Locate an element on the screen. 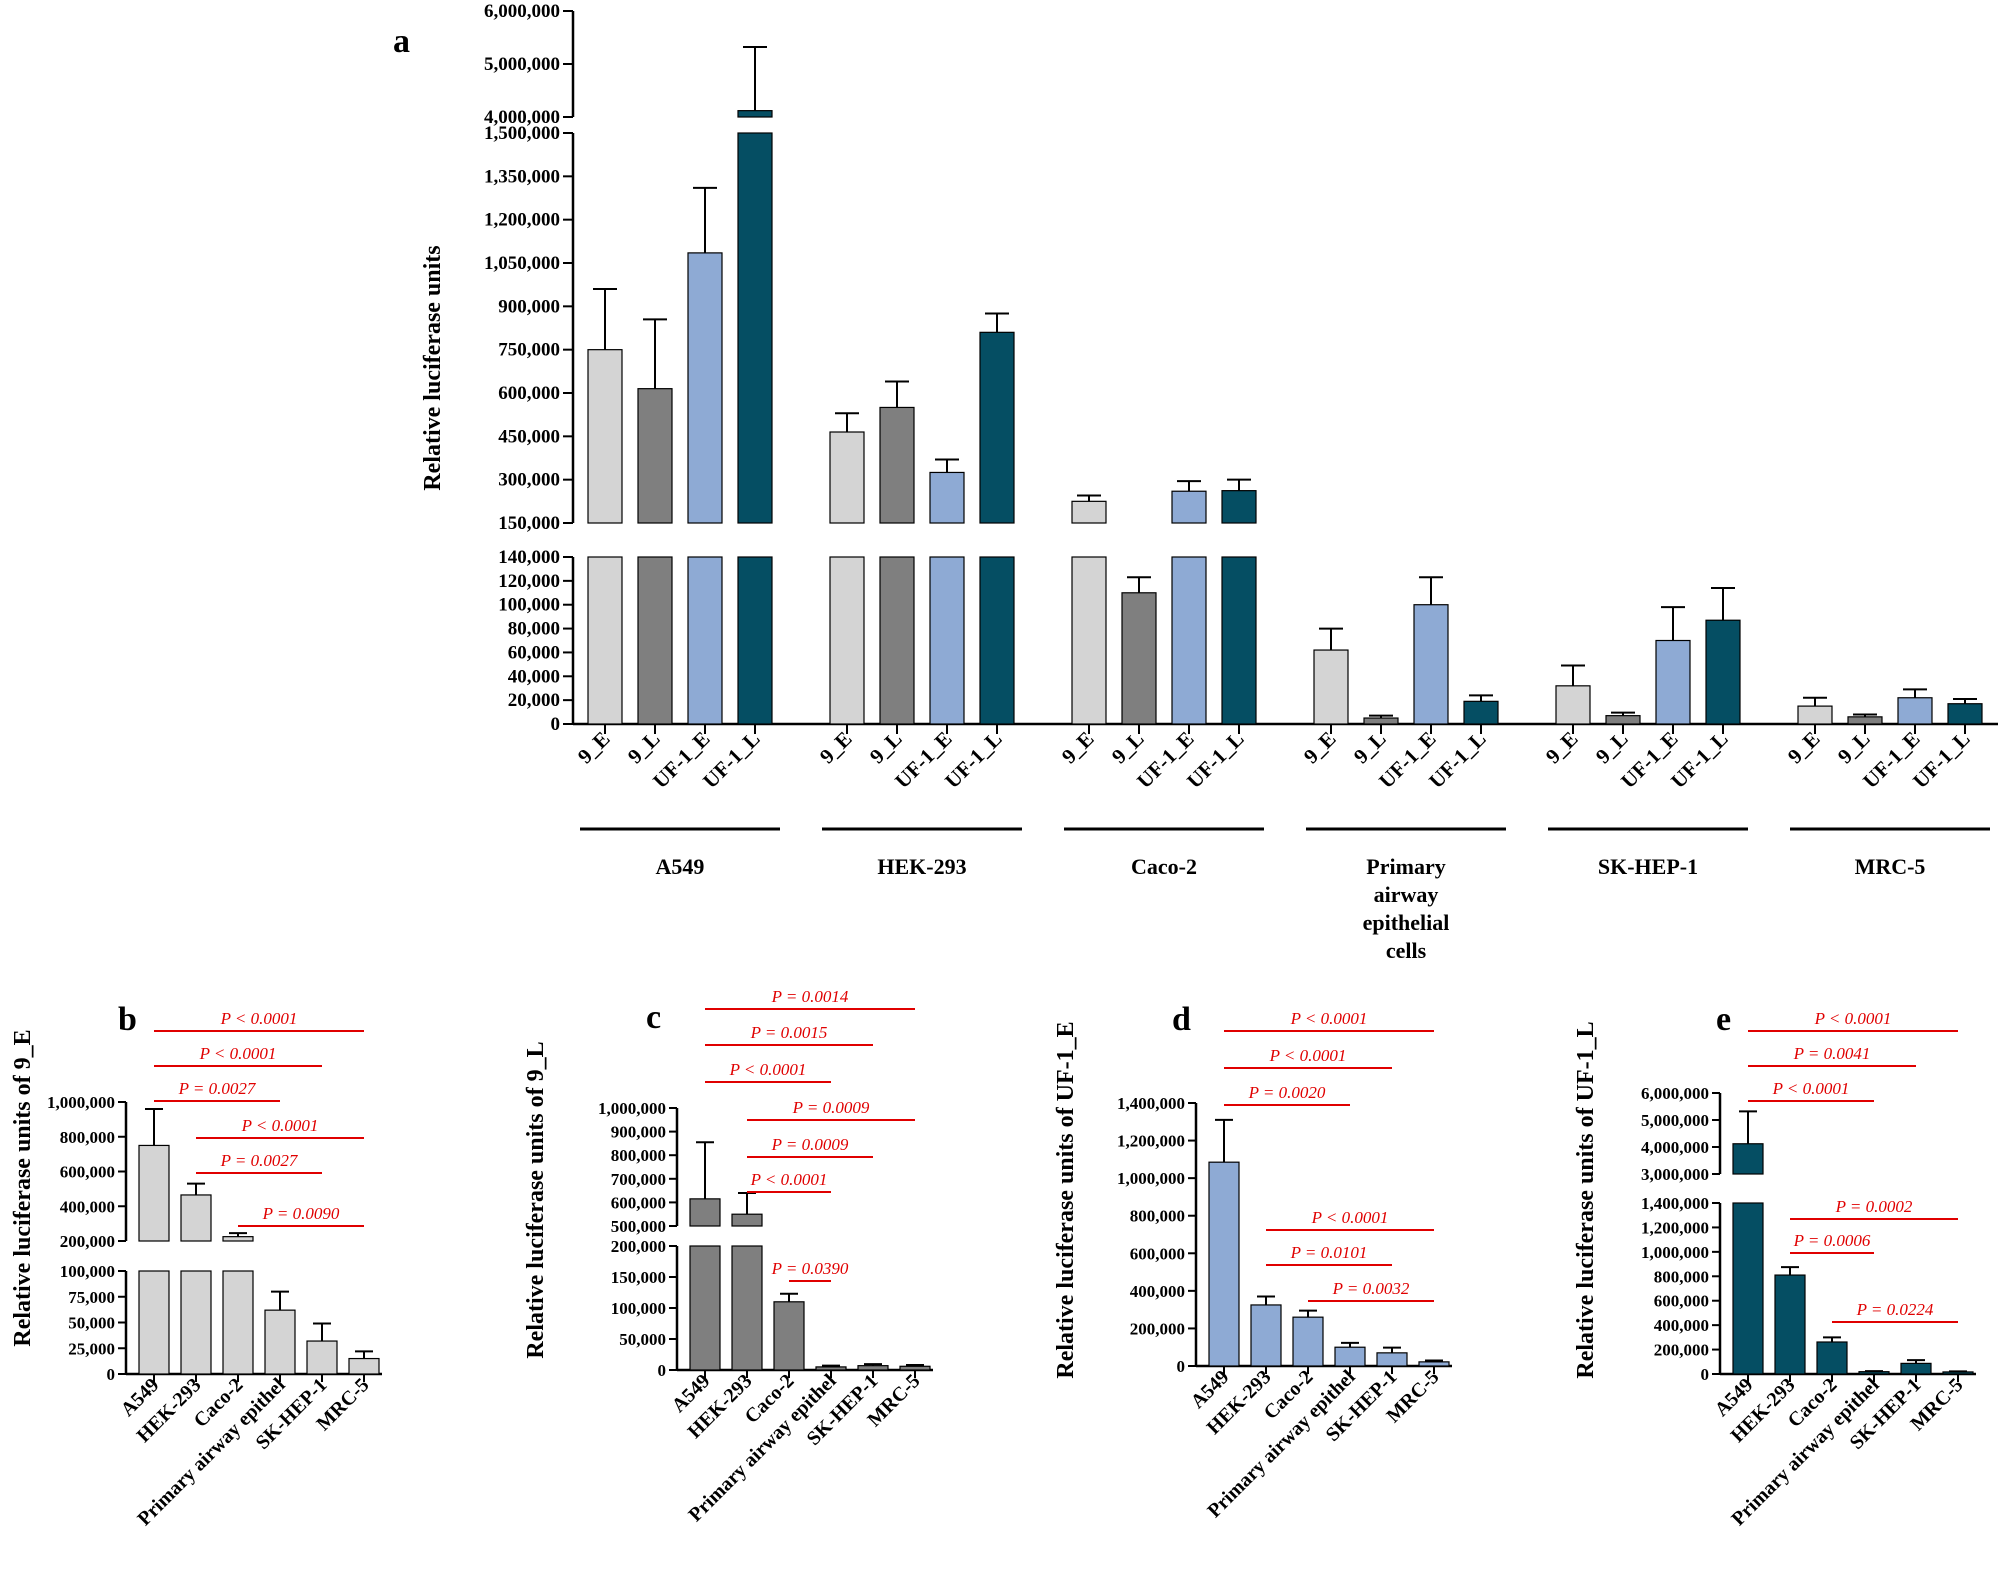 This screenshot has height=1596, width=2008. group-label: HEK-293 is located at coordinates (921, 866).